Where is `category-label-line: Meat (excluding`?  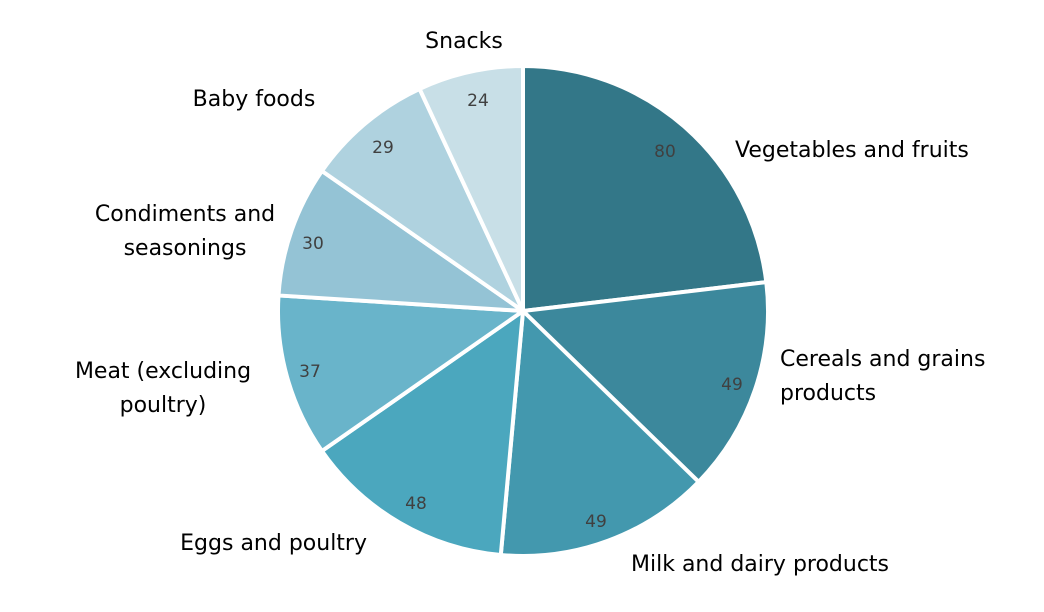
category-label-line: Meat (excluding is located at coordinates (163, 371).